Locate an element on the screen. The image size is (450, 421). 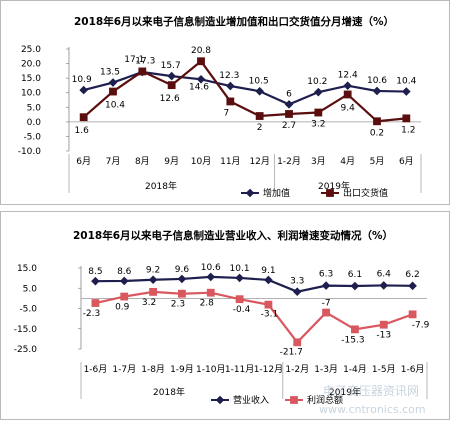
data-label-series-0: 8.6 is located at coordinates (124, 272).